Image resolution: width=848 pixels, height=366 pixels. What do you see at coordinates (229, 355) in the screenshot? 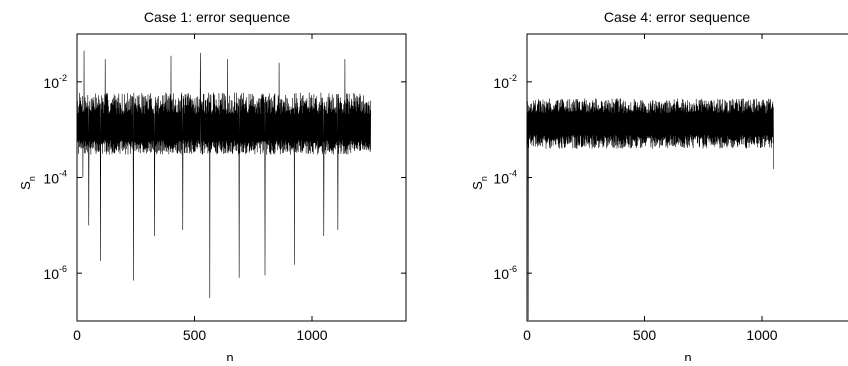
I see `panel1-x-axis-label: n` at bounding box center [229, 355].